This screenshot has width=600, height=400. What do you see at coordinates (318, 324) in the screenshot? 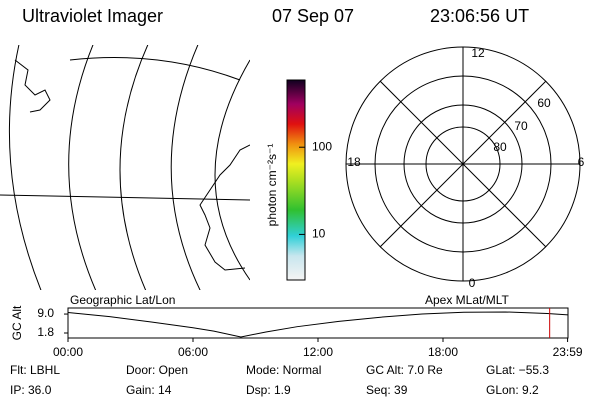
I see `altitude-line` at bounding box center [318, 324].